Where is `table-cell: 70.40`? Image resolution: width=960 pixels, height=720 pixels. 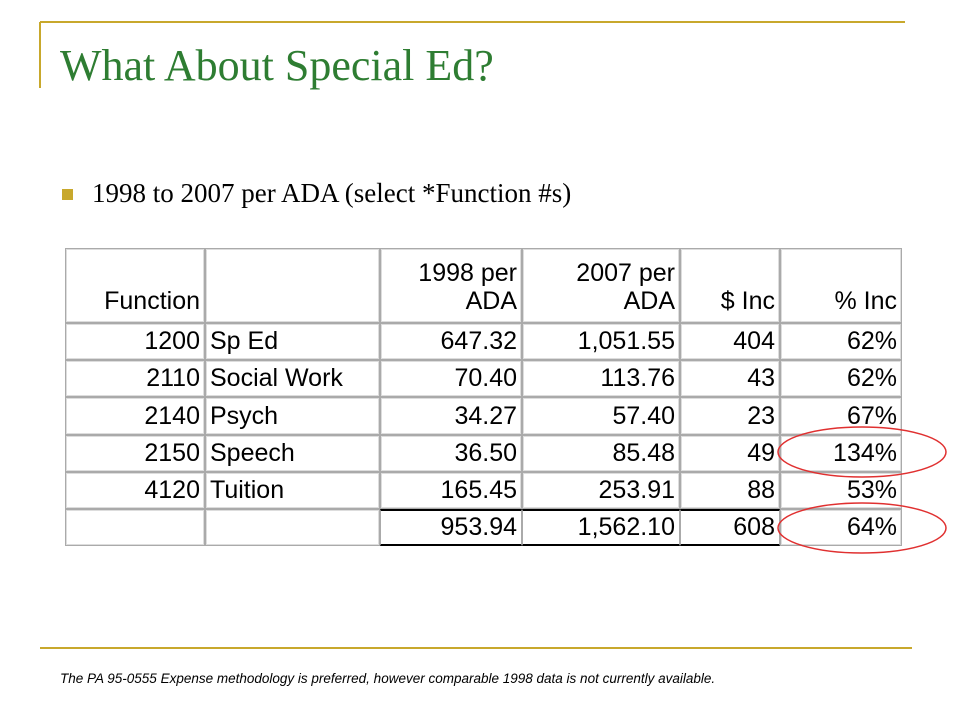
table-cell: 70.40 is located at coordinates (451, 379).